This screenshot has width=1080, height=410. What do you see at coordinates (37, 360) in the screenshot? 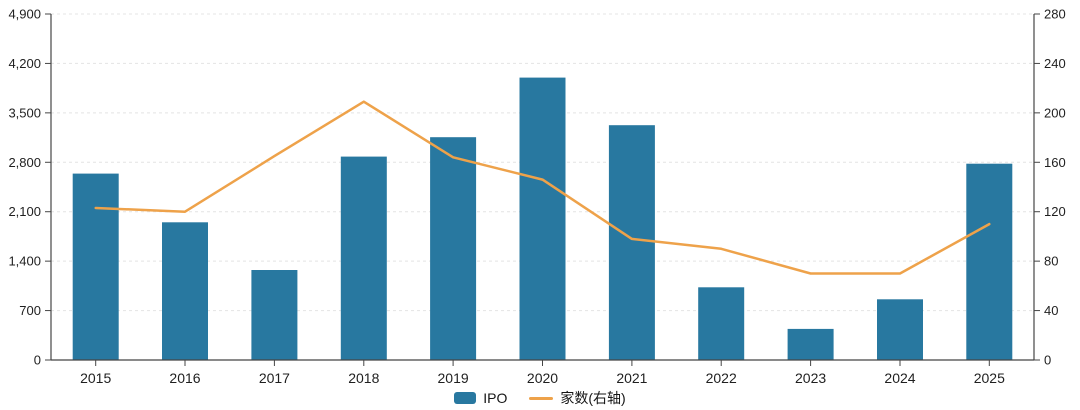
I see `left-axis-label: 0` at bounding box center [37, 360].